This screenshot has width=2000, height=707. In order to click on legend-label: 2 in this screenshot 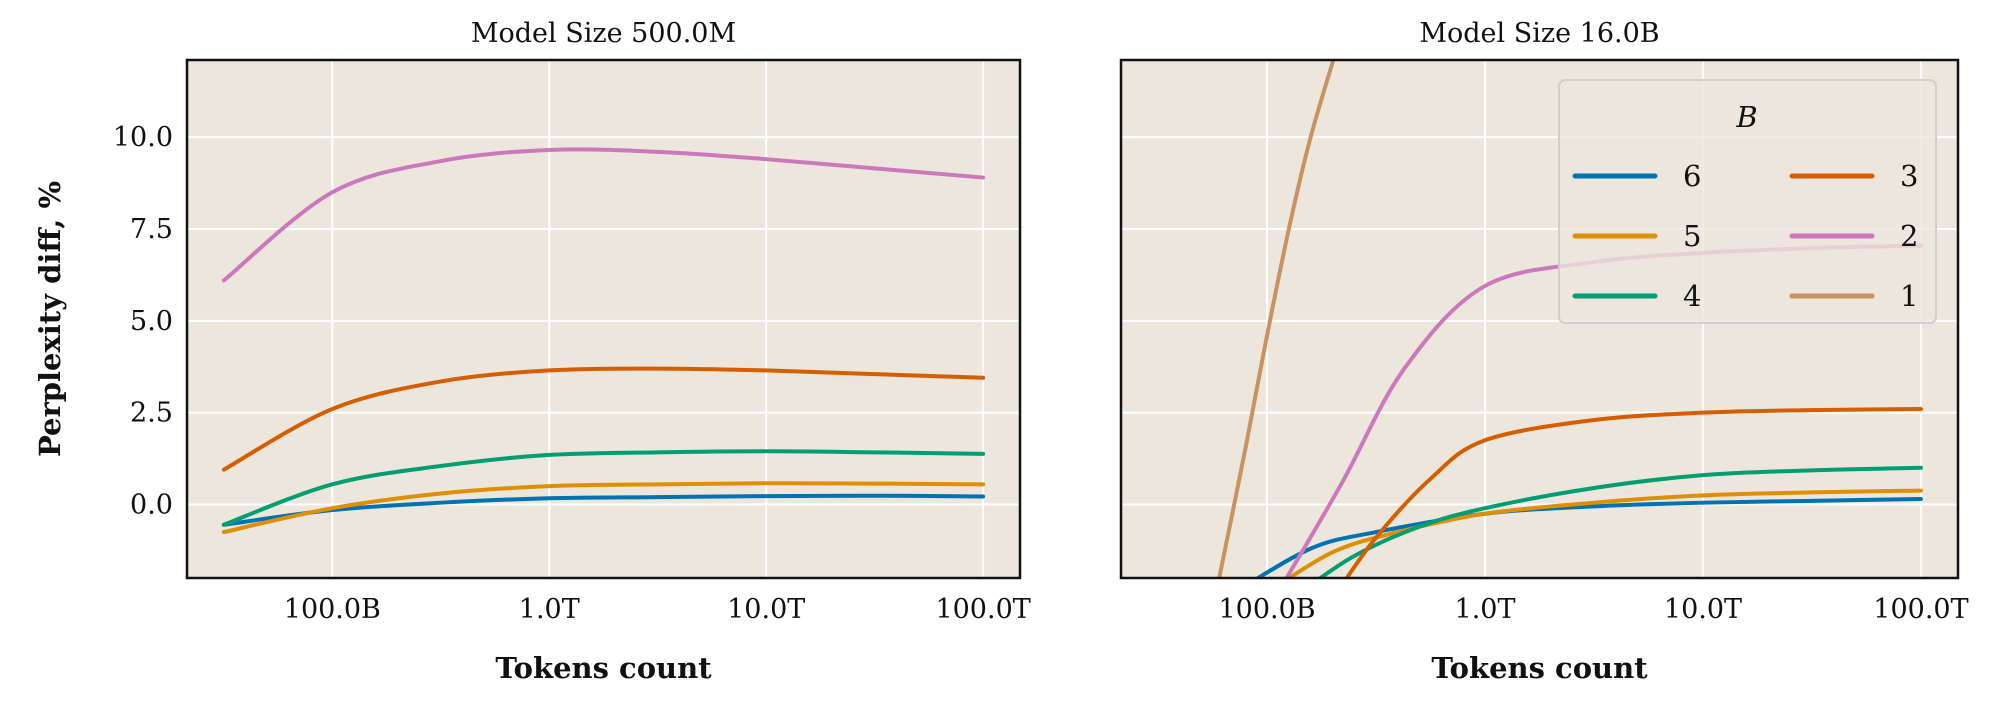, I will do `click(1909, 236)`.